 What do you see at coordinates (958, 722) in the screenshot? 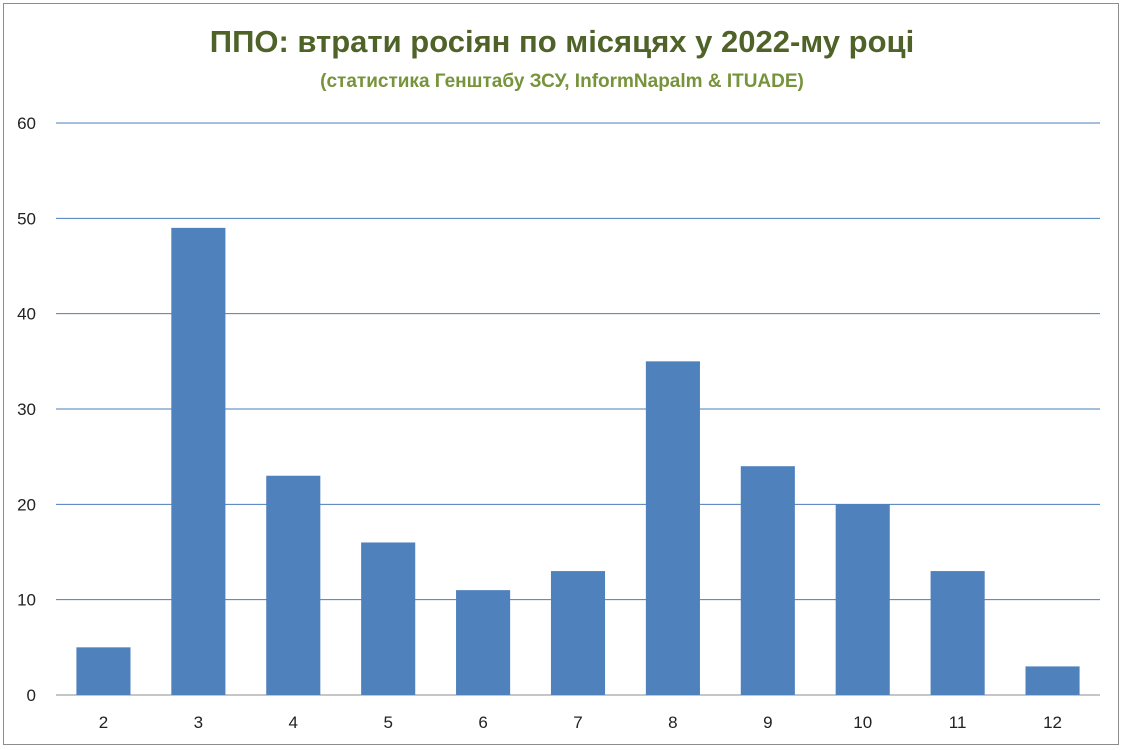
I see `x-tick-label: 11` at bounding box center [958, 722].